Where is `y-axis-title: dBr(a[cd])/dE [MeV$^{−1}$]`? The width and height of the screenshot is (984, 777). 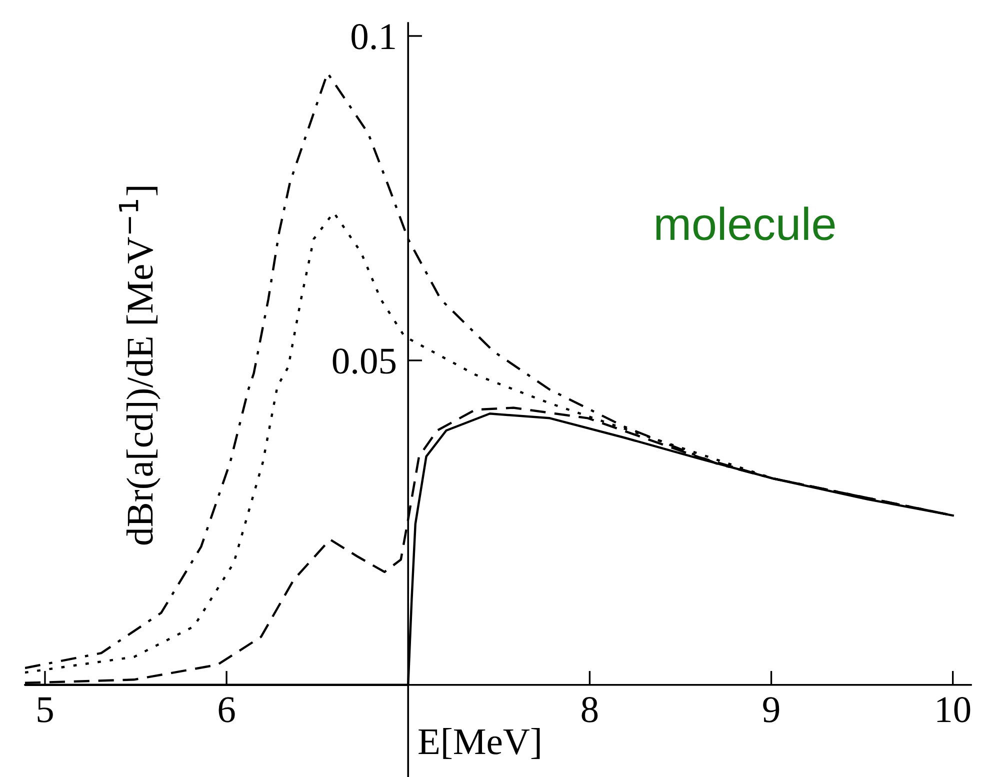 y-axis-title: dBr(a[cd])/dE [MeV$^{−1}$] is located at coordinates (139, 365).